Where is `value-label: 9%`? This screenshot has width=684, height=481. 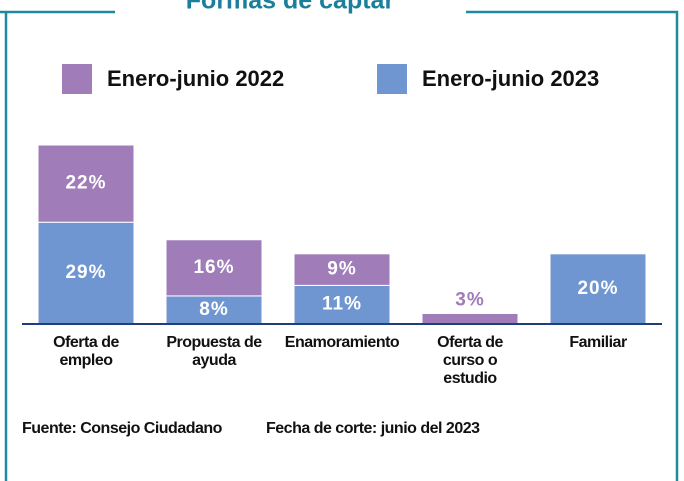
value-label: 9% is located at coordinates (341, 269).